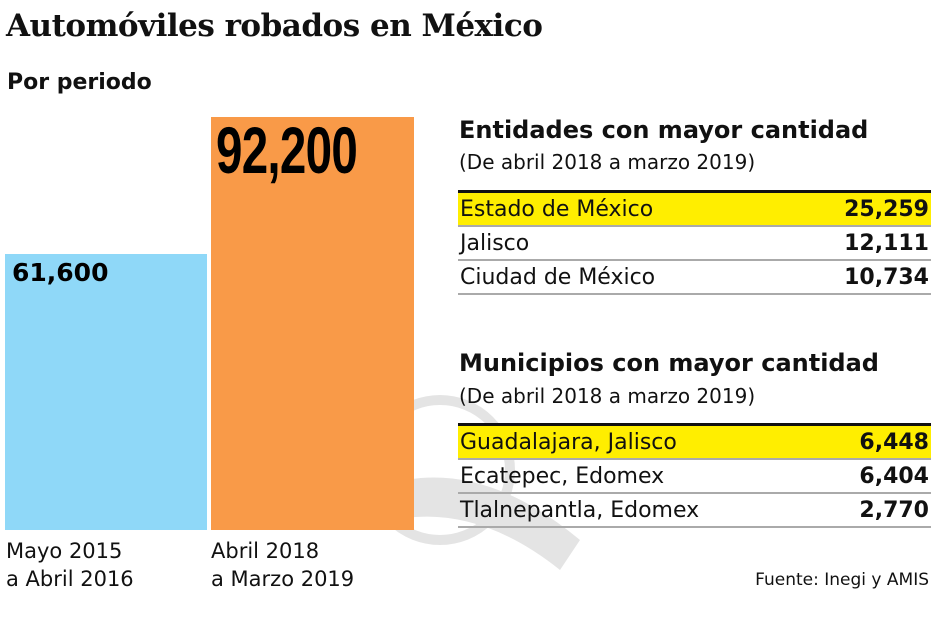  What do you see at coordinates (495, 243) in the screenshot?
I see `row-name: Jalisco` at bounding box center [495, 243].